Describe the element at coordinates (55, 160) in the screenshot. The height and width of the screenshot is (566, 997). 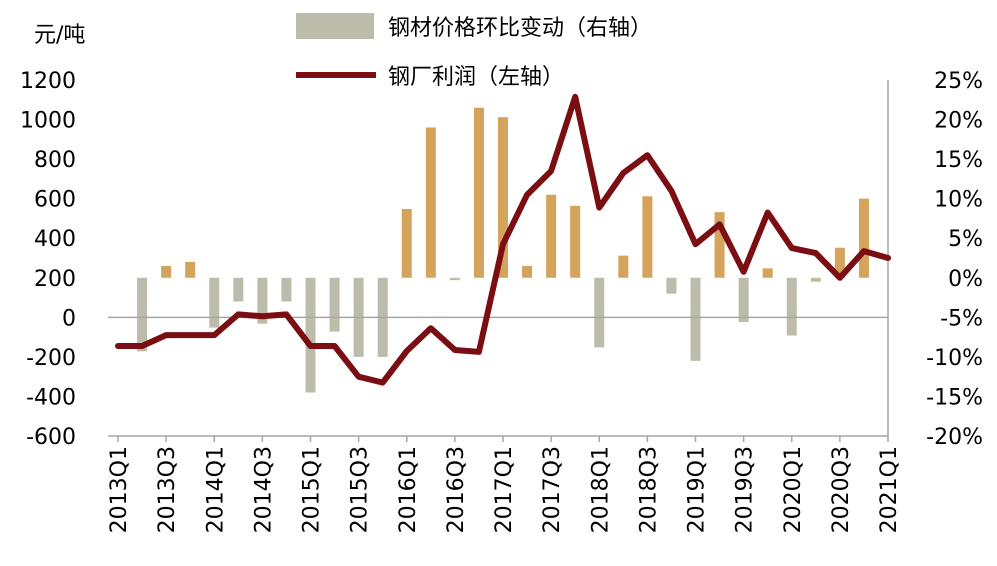
I see `left-tick-label: 800` at that location.